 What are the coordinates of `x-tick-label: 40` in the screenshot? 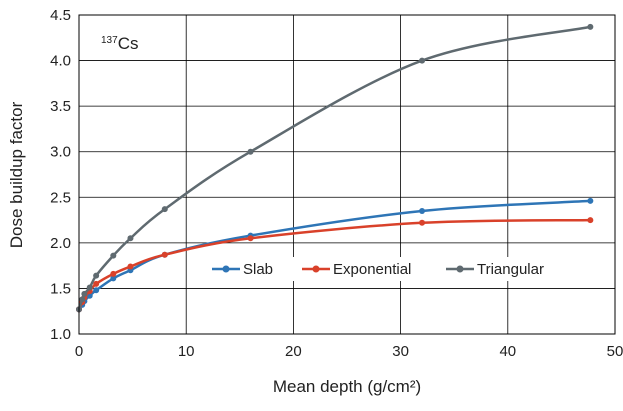 It's located at (507, 351).